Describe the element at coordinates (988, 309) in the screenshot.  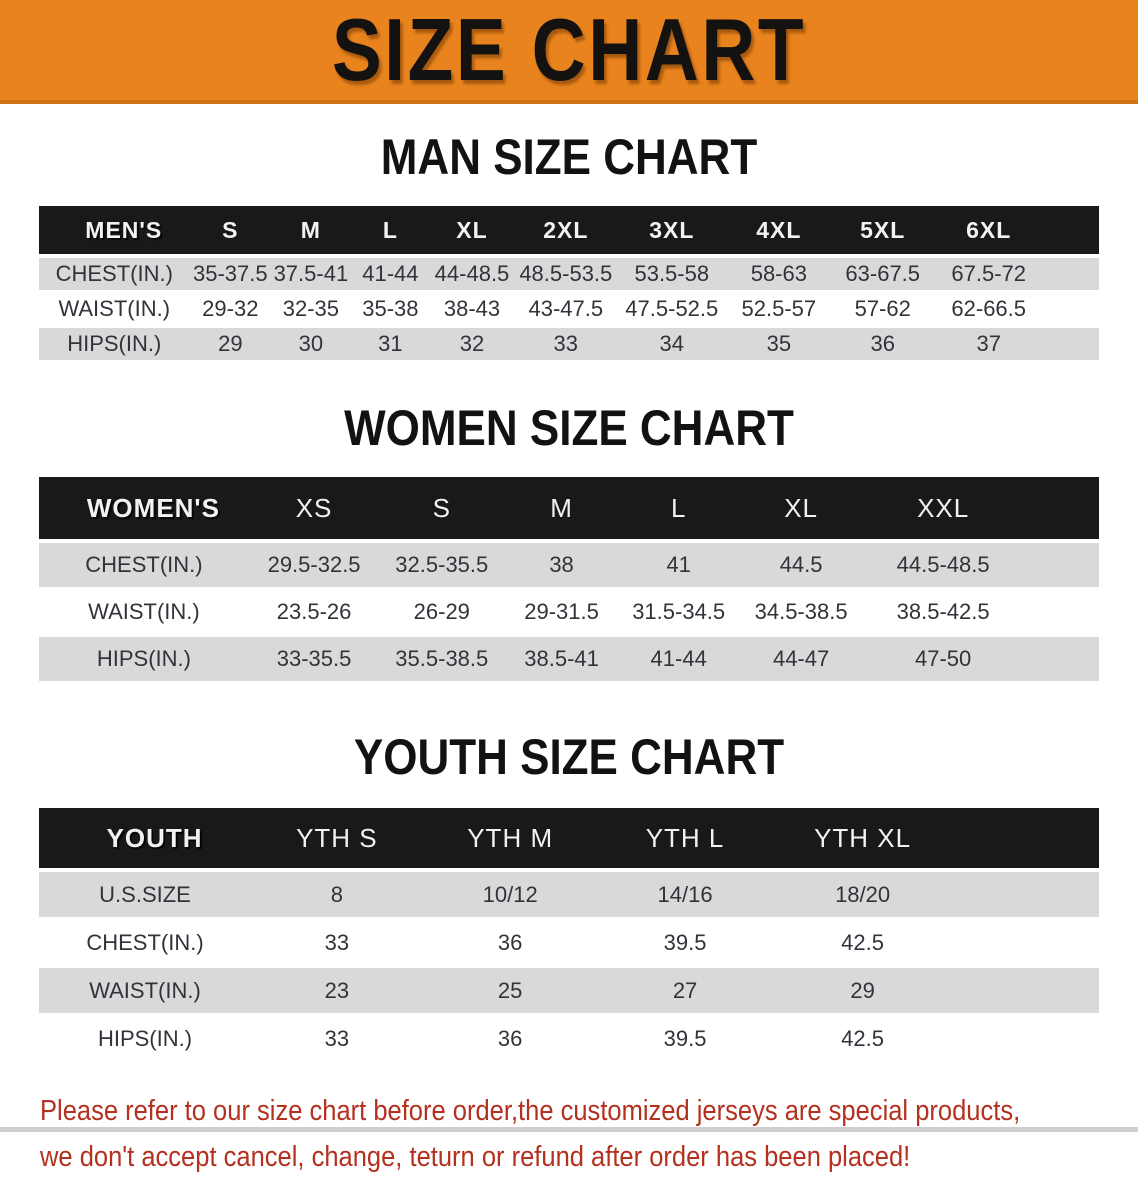
I see `value-cell: 62-66.5` at that location.